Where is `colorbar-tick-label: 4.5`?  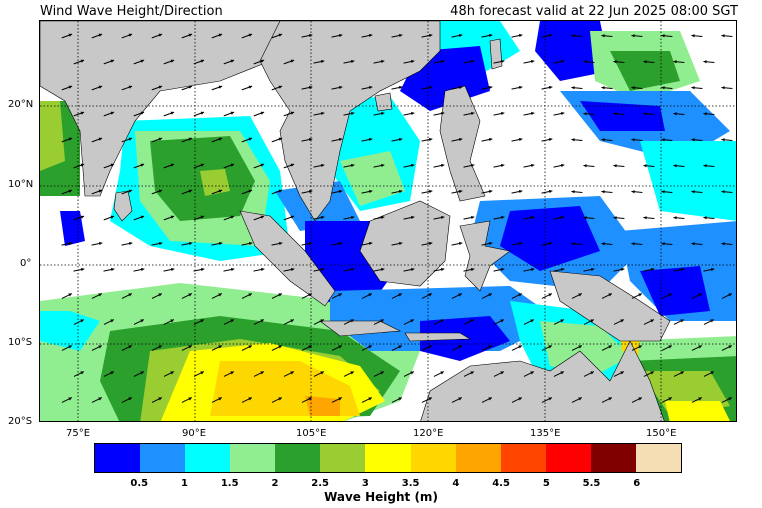
colorbar-tick-label: 4.5 is located at coordinates (501, 483).